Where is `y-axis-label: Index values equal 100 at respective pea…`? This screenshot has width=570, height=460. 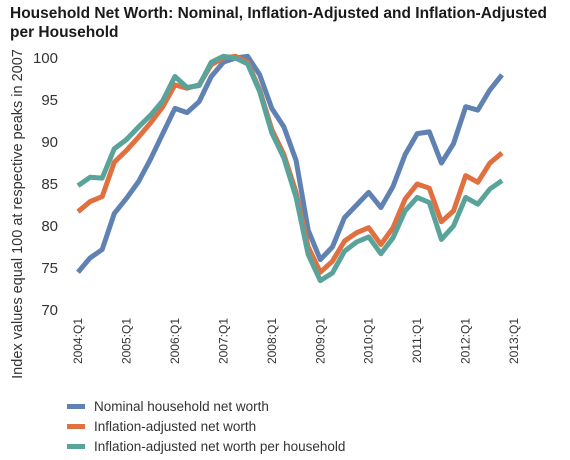 y-axis-label: Index values equal 100 at respective pea… is located at coordinates (18, 214).